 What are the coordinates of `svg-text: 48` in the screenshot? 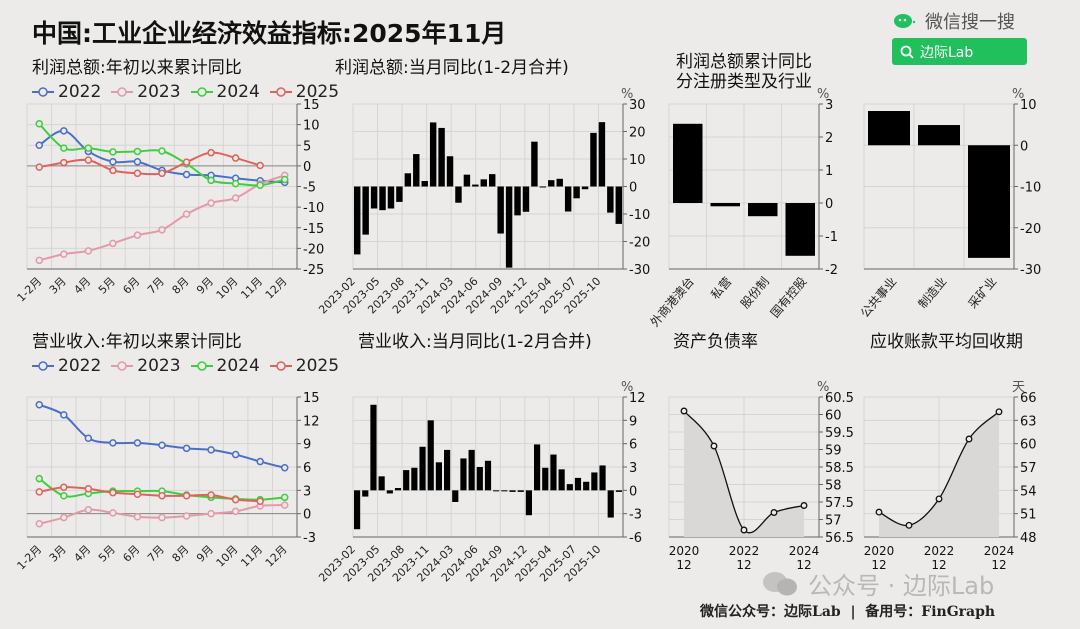 It's located at (1028, 538).